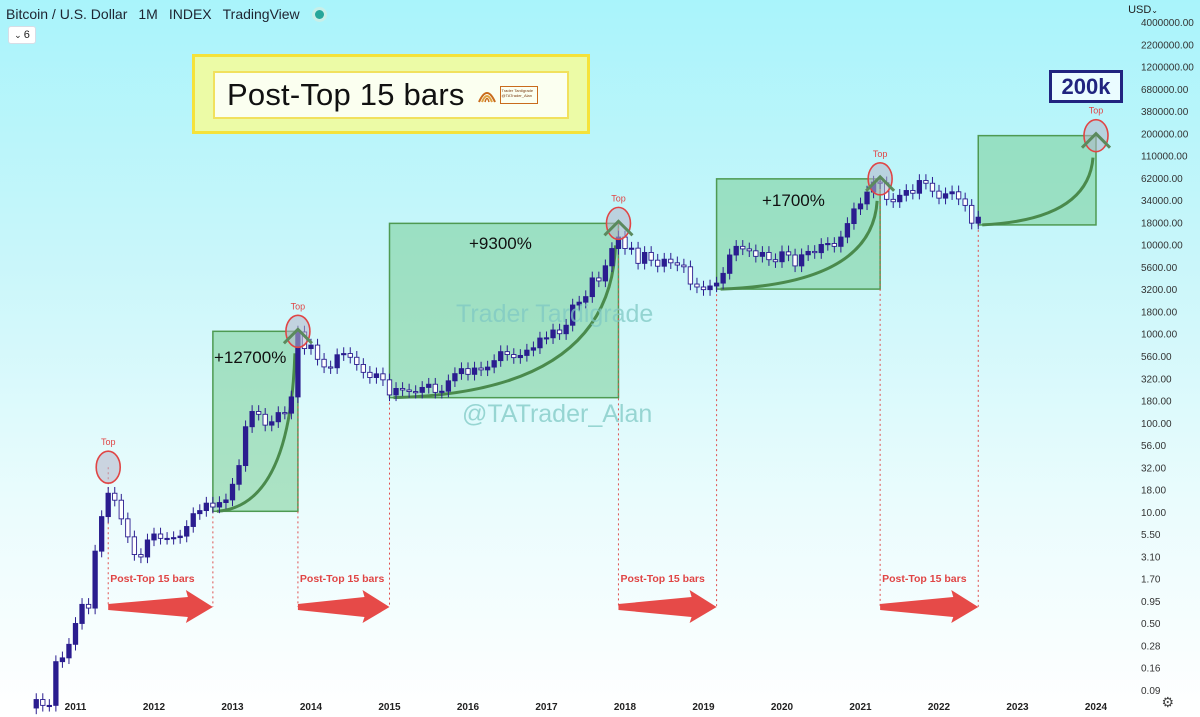  What do you see at coordinates (250, 357) in the screenshot?
I see `gain-label-cycle1: +12700%` at bounding box center [250, 357].